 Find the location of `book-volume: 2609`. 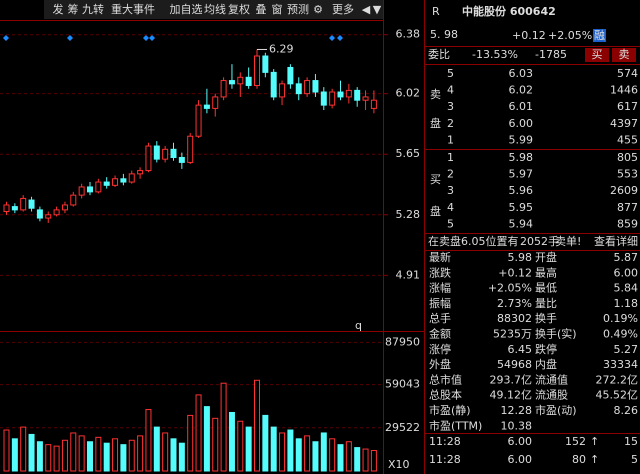

book-volume: 2609 is located at coordinates (624, 190).